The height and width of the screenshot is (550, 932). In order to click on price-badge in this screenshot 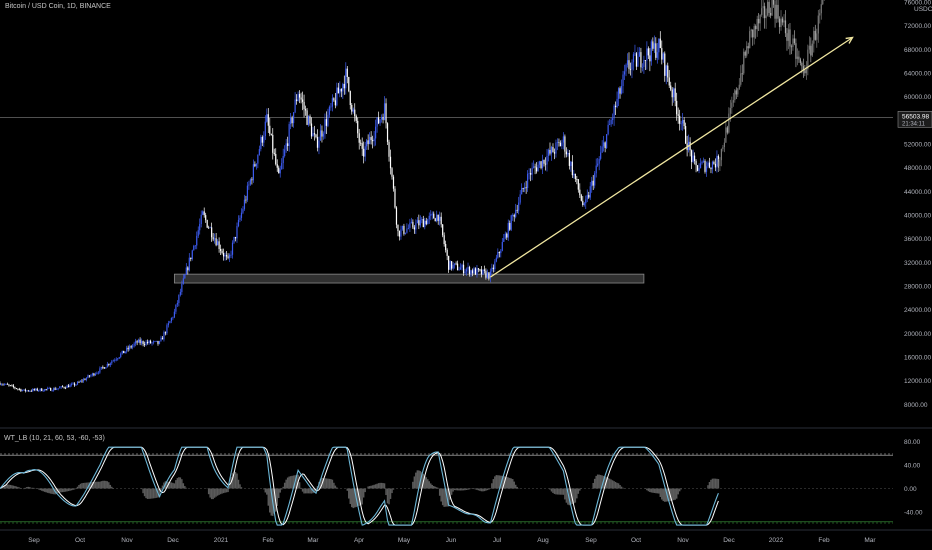, I will do `click(914, 119)`.